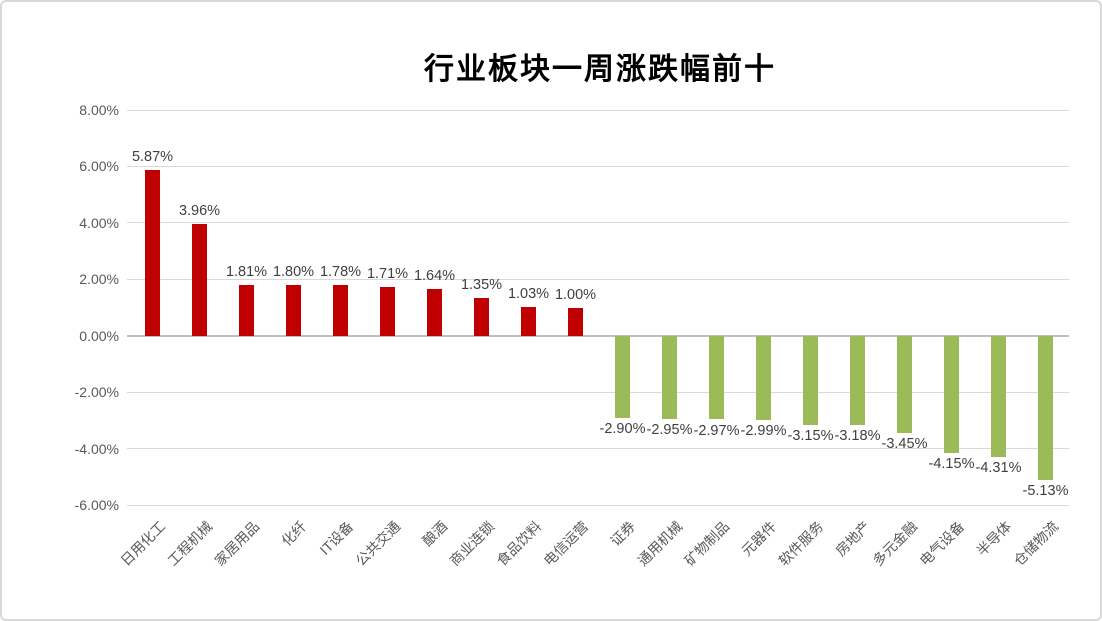 Image resolution: width=1102 pixels, height=621 pixels. I want to click on x-axis-category-label-化纤: 化纤, so click(293, 534).